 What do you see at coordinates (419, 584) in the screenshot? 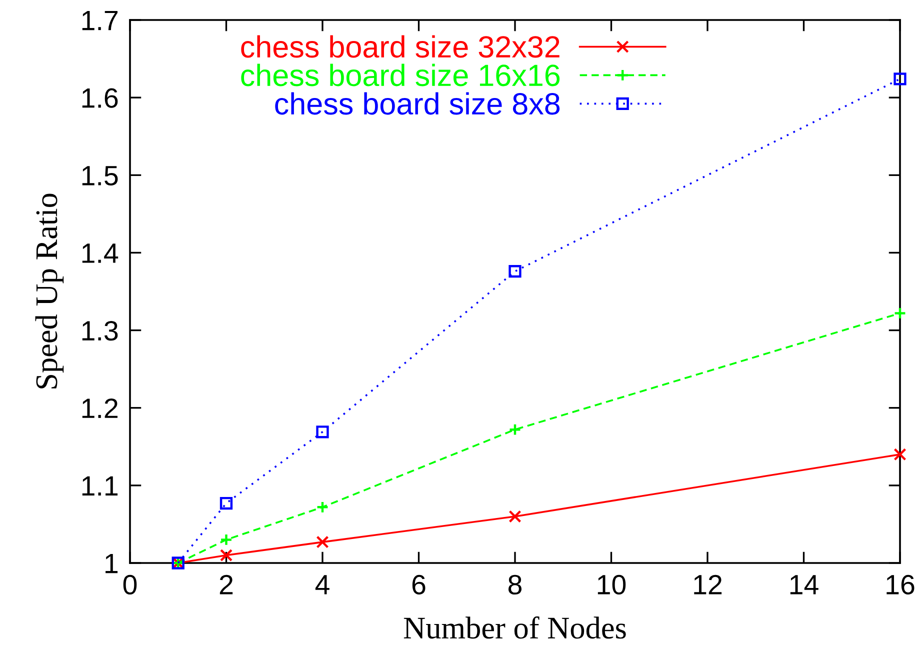
I see `x-tick-label: 6` at bounding box center [419, 584].